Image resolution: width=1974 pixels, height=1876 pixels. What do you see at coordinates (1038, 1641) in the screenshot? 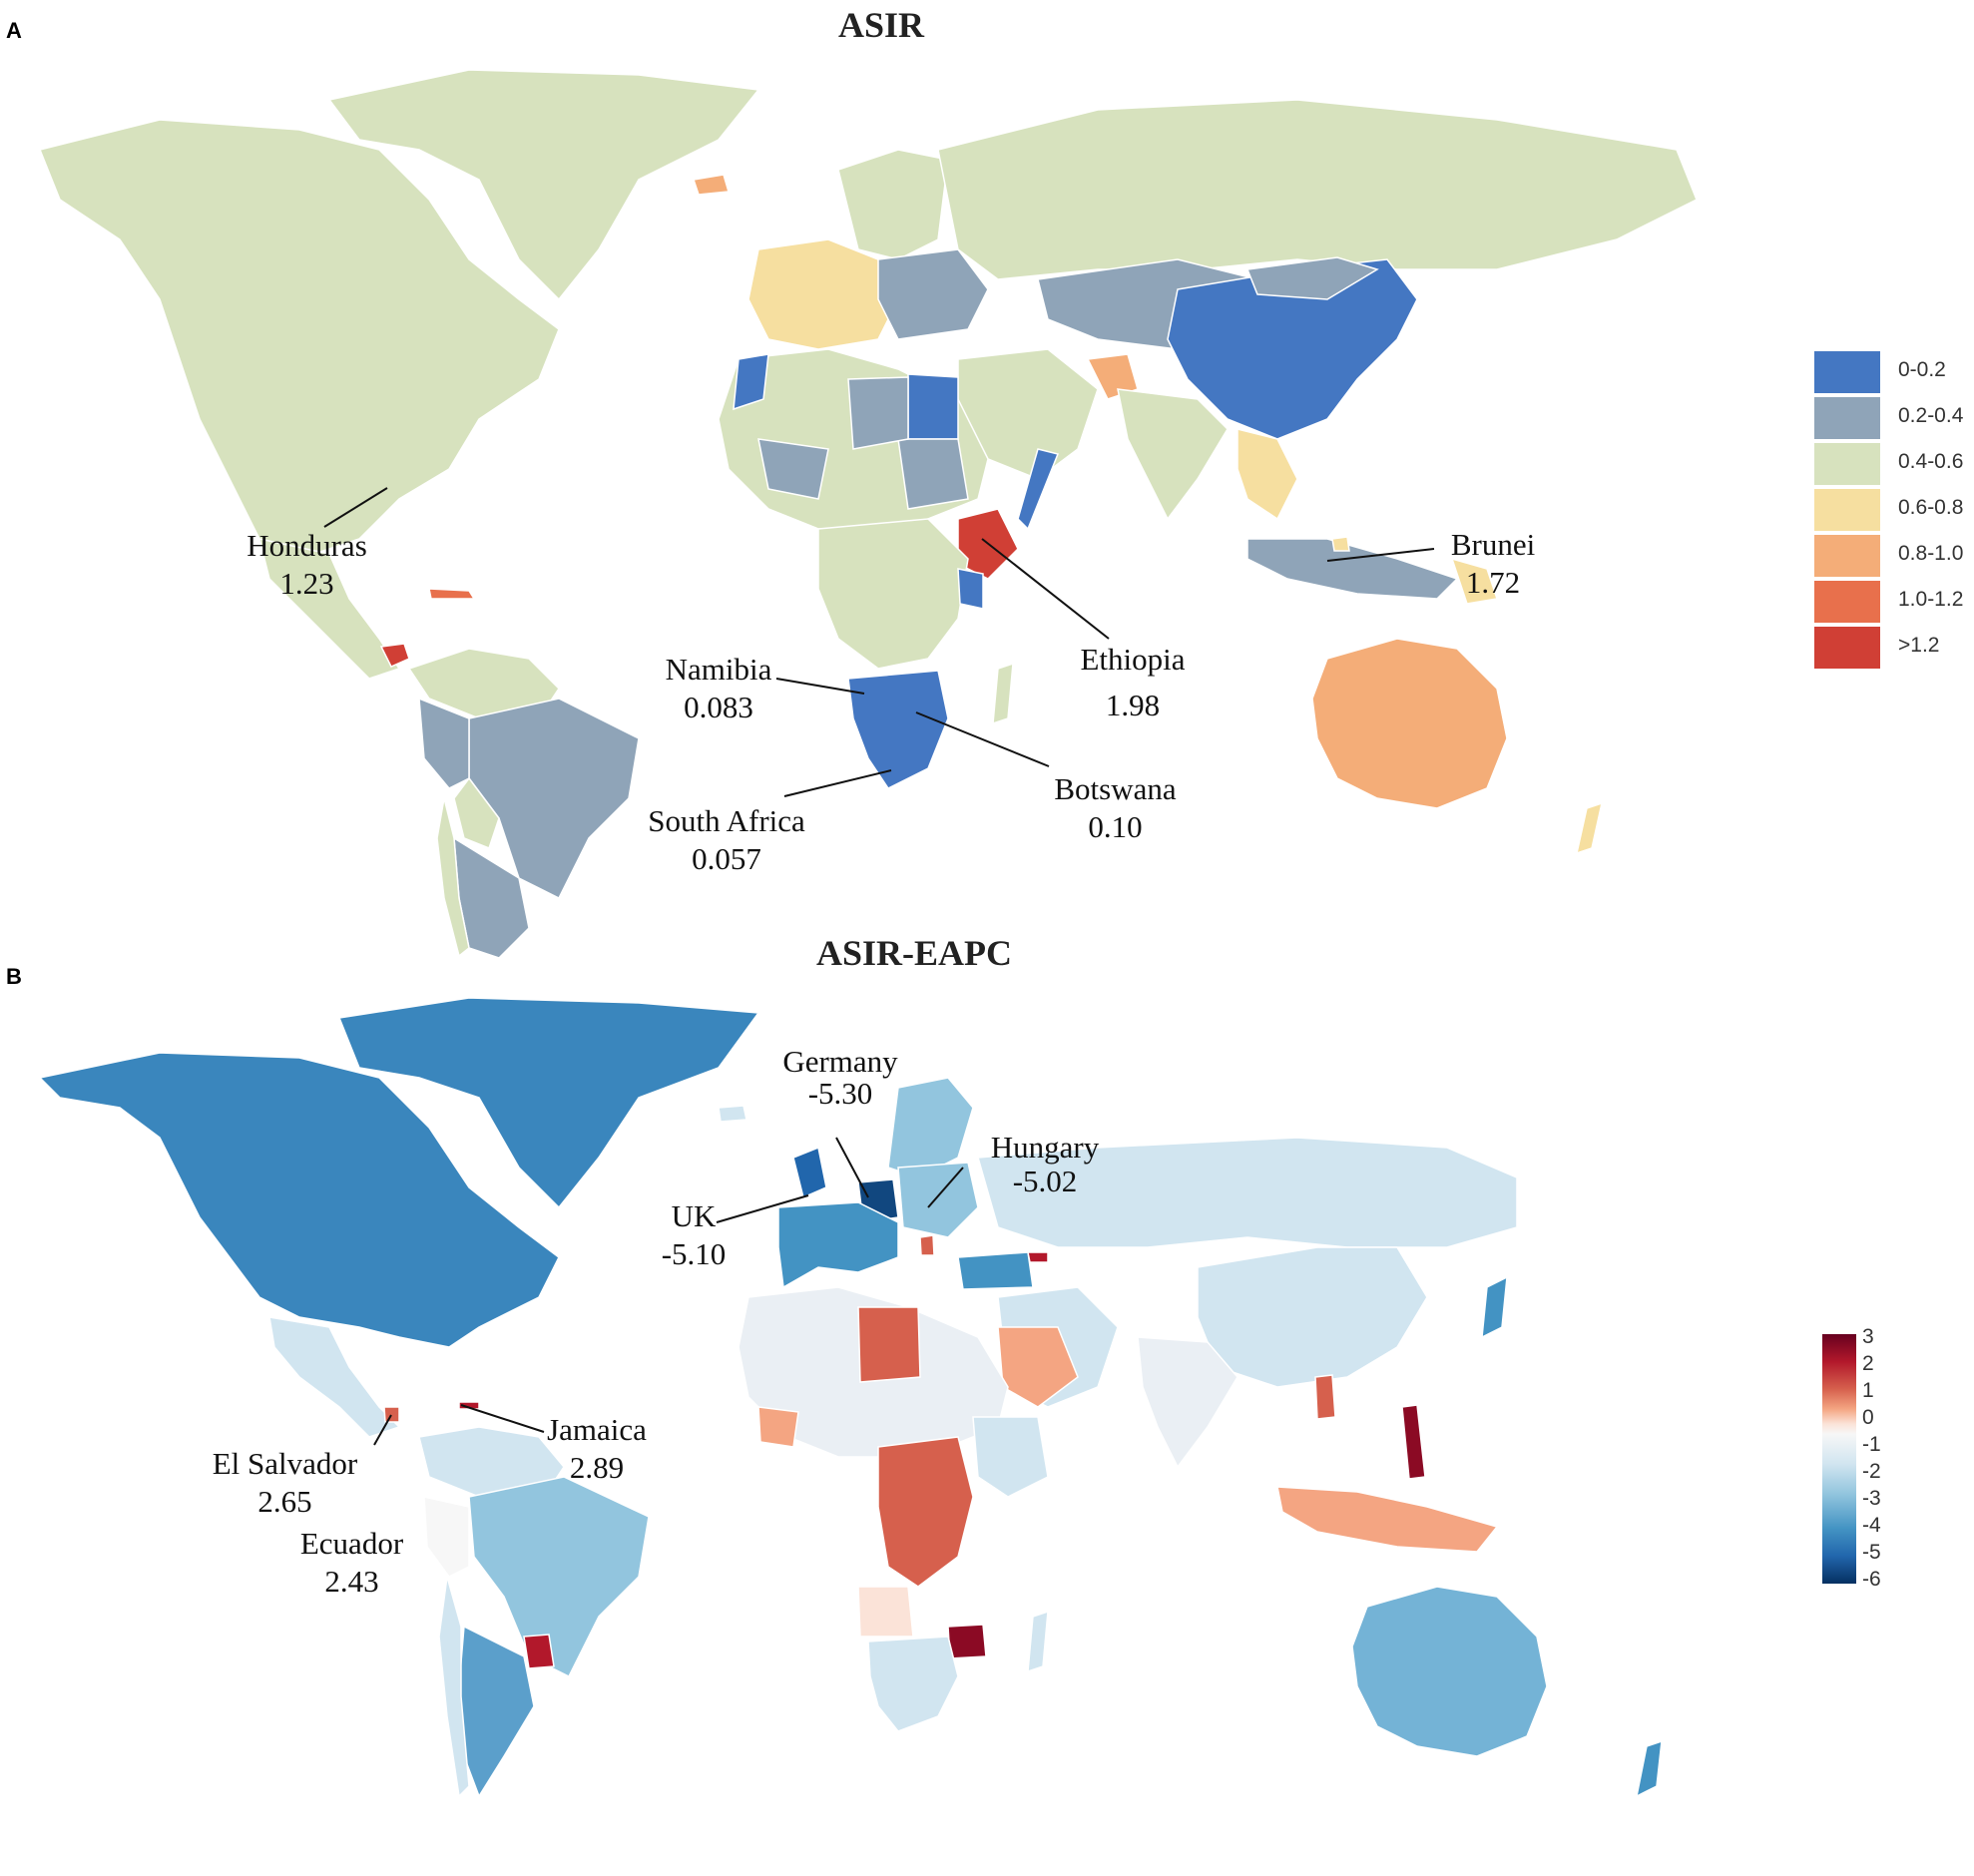
I see `map-b-madagascar` at bounding box center [1038, 1641].